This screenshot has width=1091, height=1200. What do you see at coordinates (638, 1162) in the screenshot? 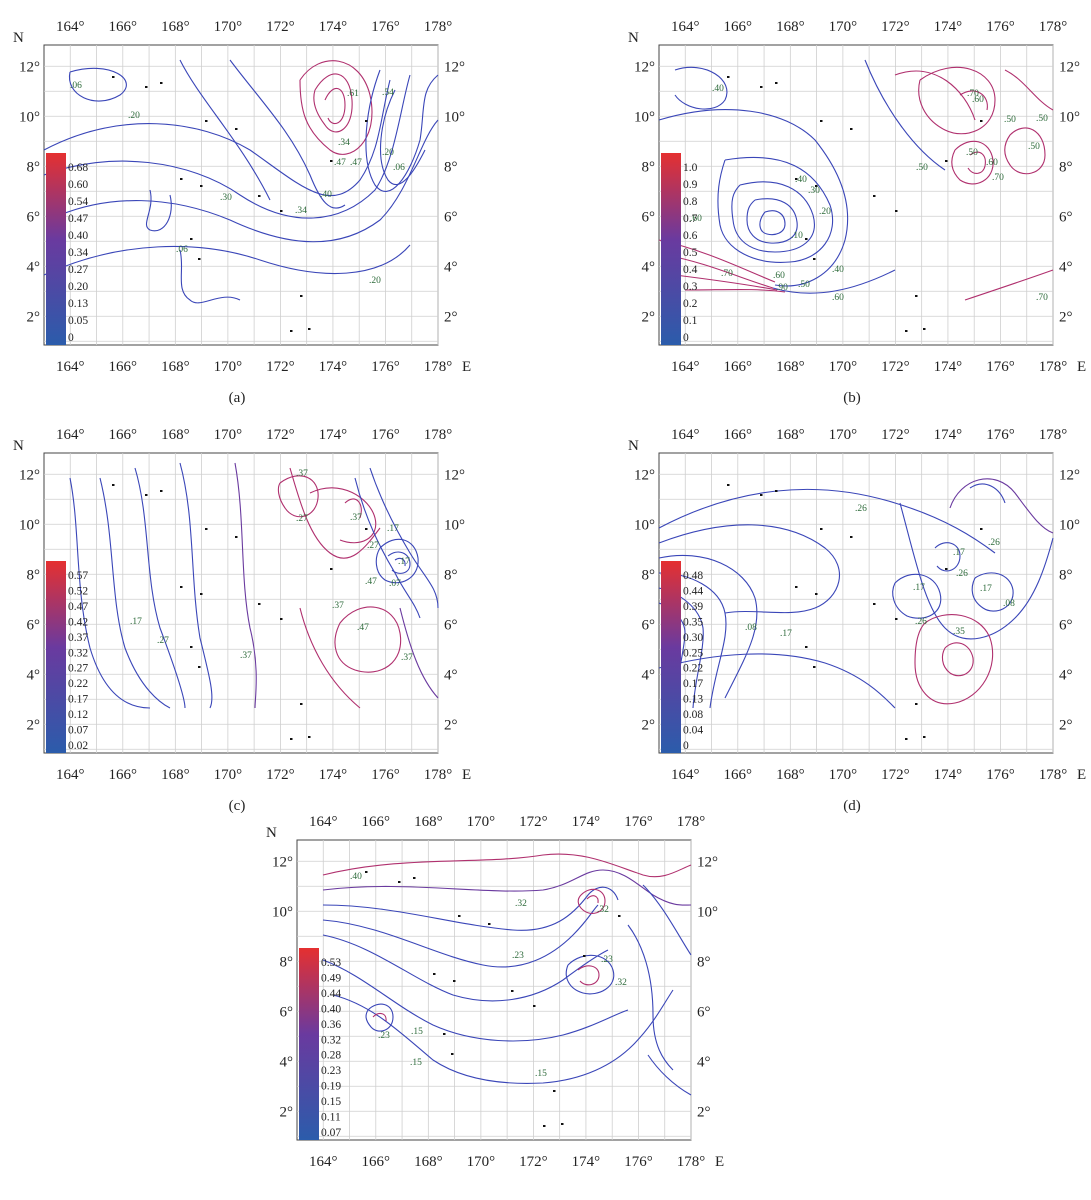
I see `lon-tick-bottom: 176°` at bounding box center [638, 1162].